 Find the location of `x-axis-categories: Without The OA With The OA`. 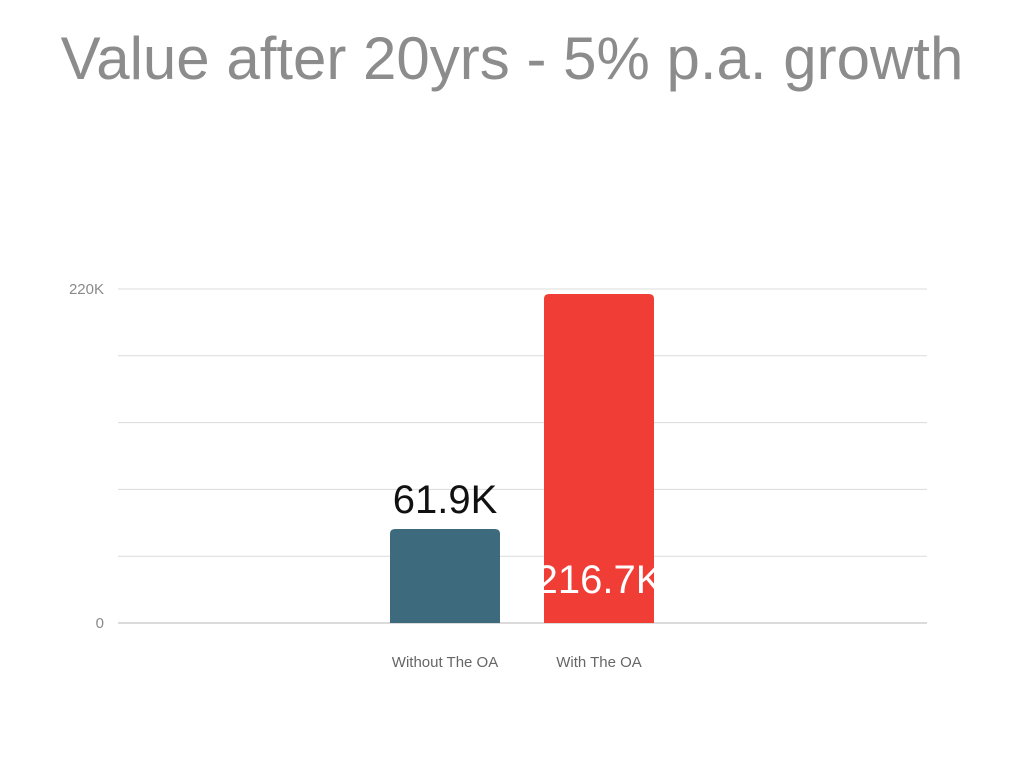

x-axis-categories: Without The OA With The OA is located at coordinates (517, 662).